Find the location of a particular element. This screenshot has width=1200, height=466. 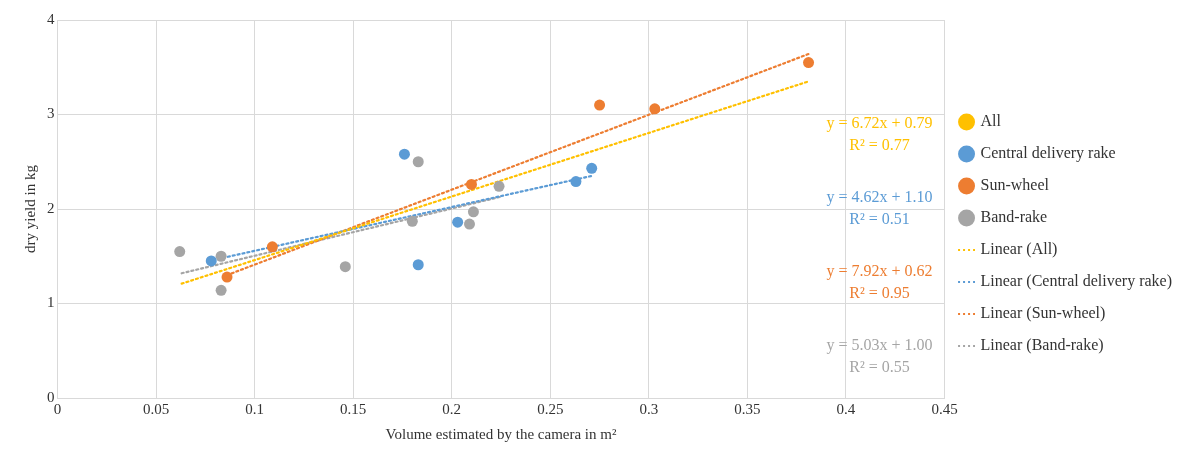

y-tick-label: 1 is located at coordinates (51, 302).